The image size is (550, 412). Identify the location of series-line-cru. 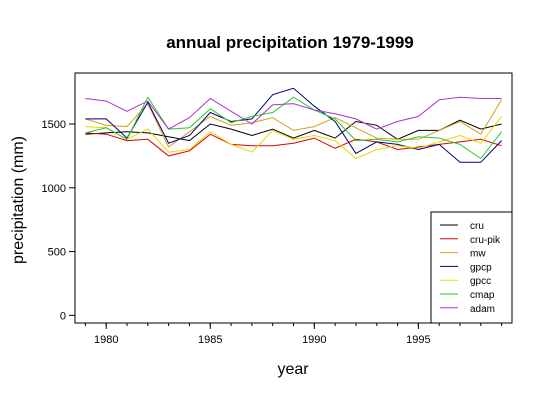
(293, 130).